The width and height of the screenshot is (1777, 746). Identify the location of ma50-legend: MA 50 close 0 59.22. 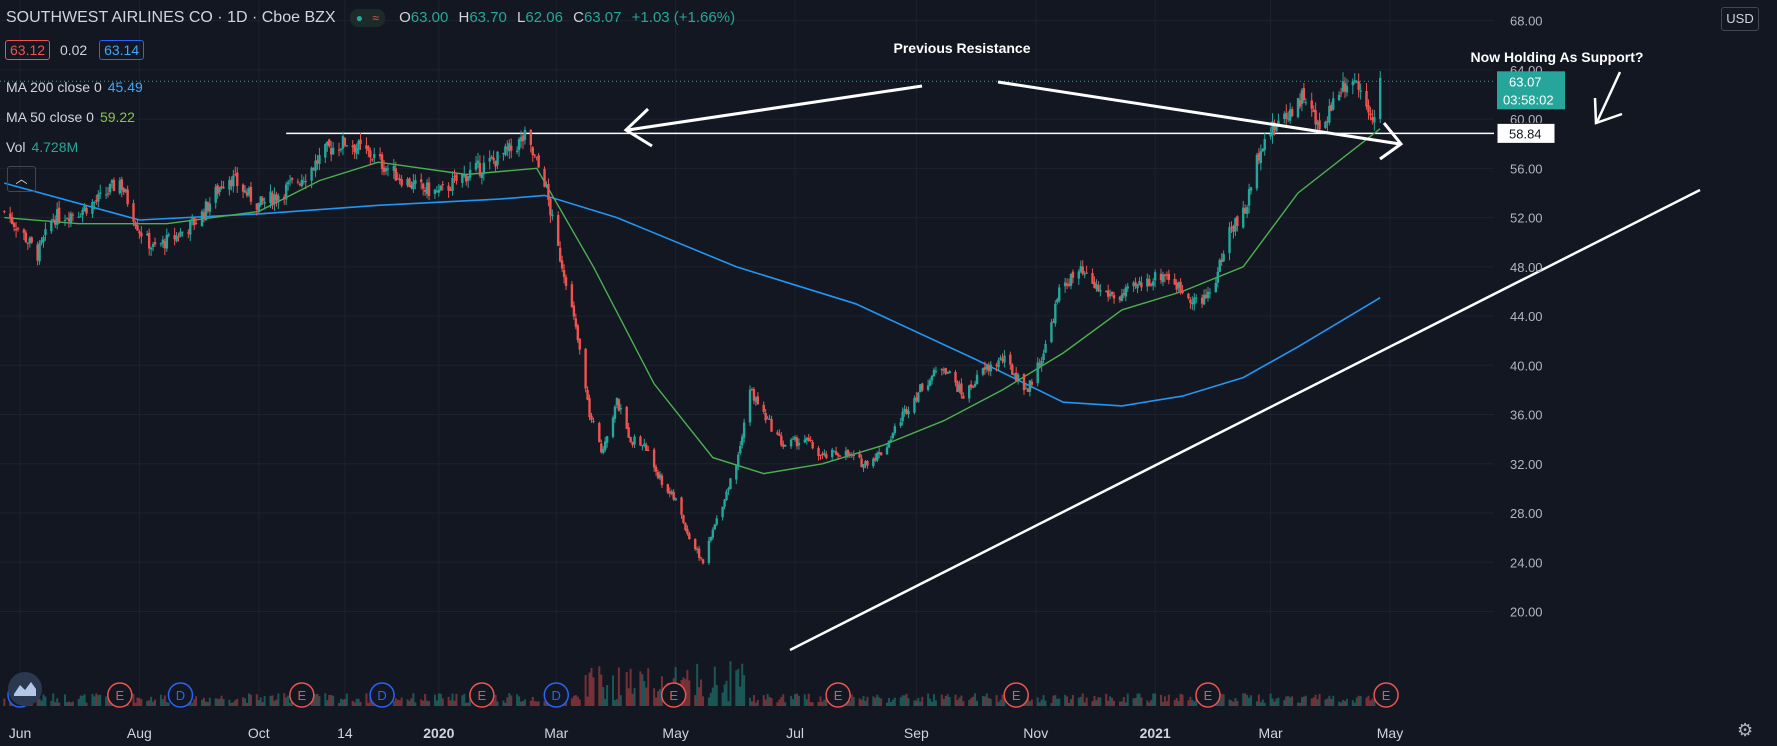
(70, 117).